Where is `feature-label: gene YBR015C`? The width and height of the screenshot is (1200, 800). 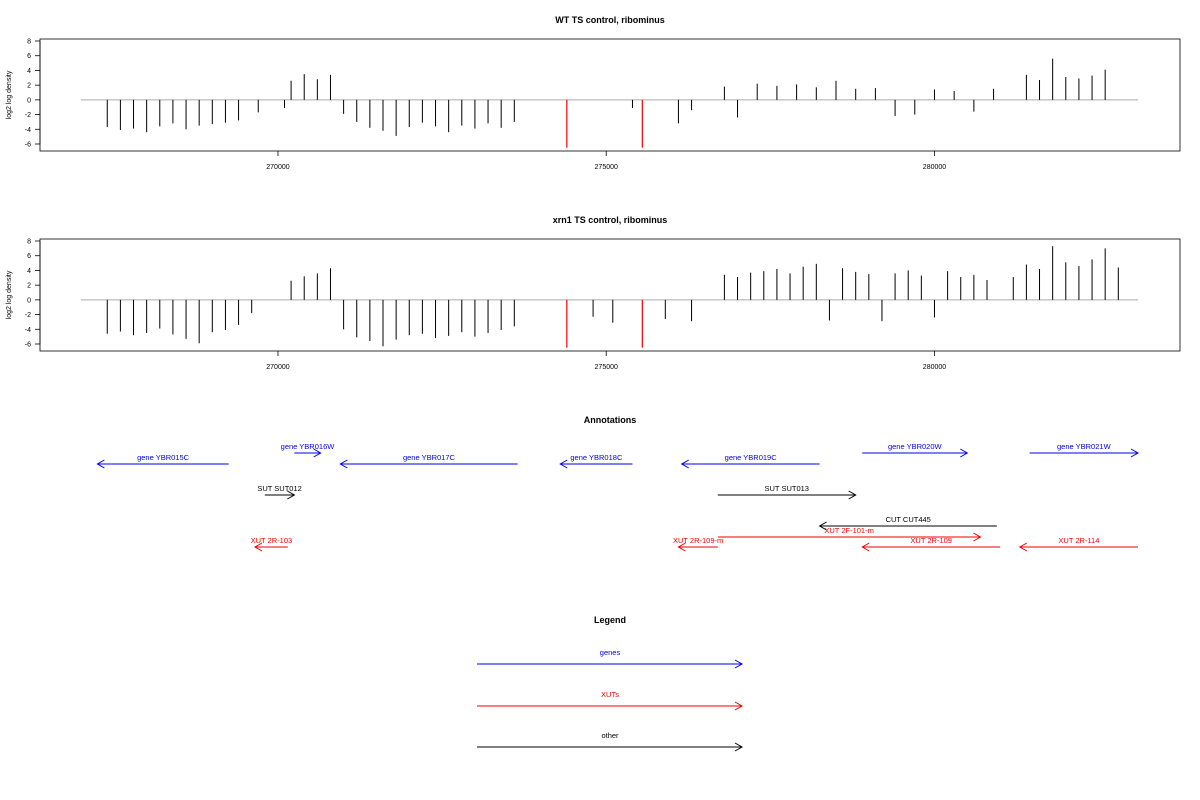 feature-label: gene YBR015C is located at coordinates (163, 457).